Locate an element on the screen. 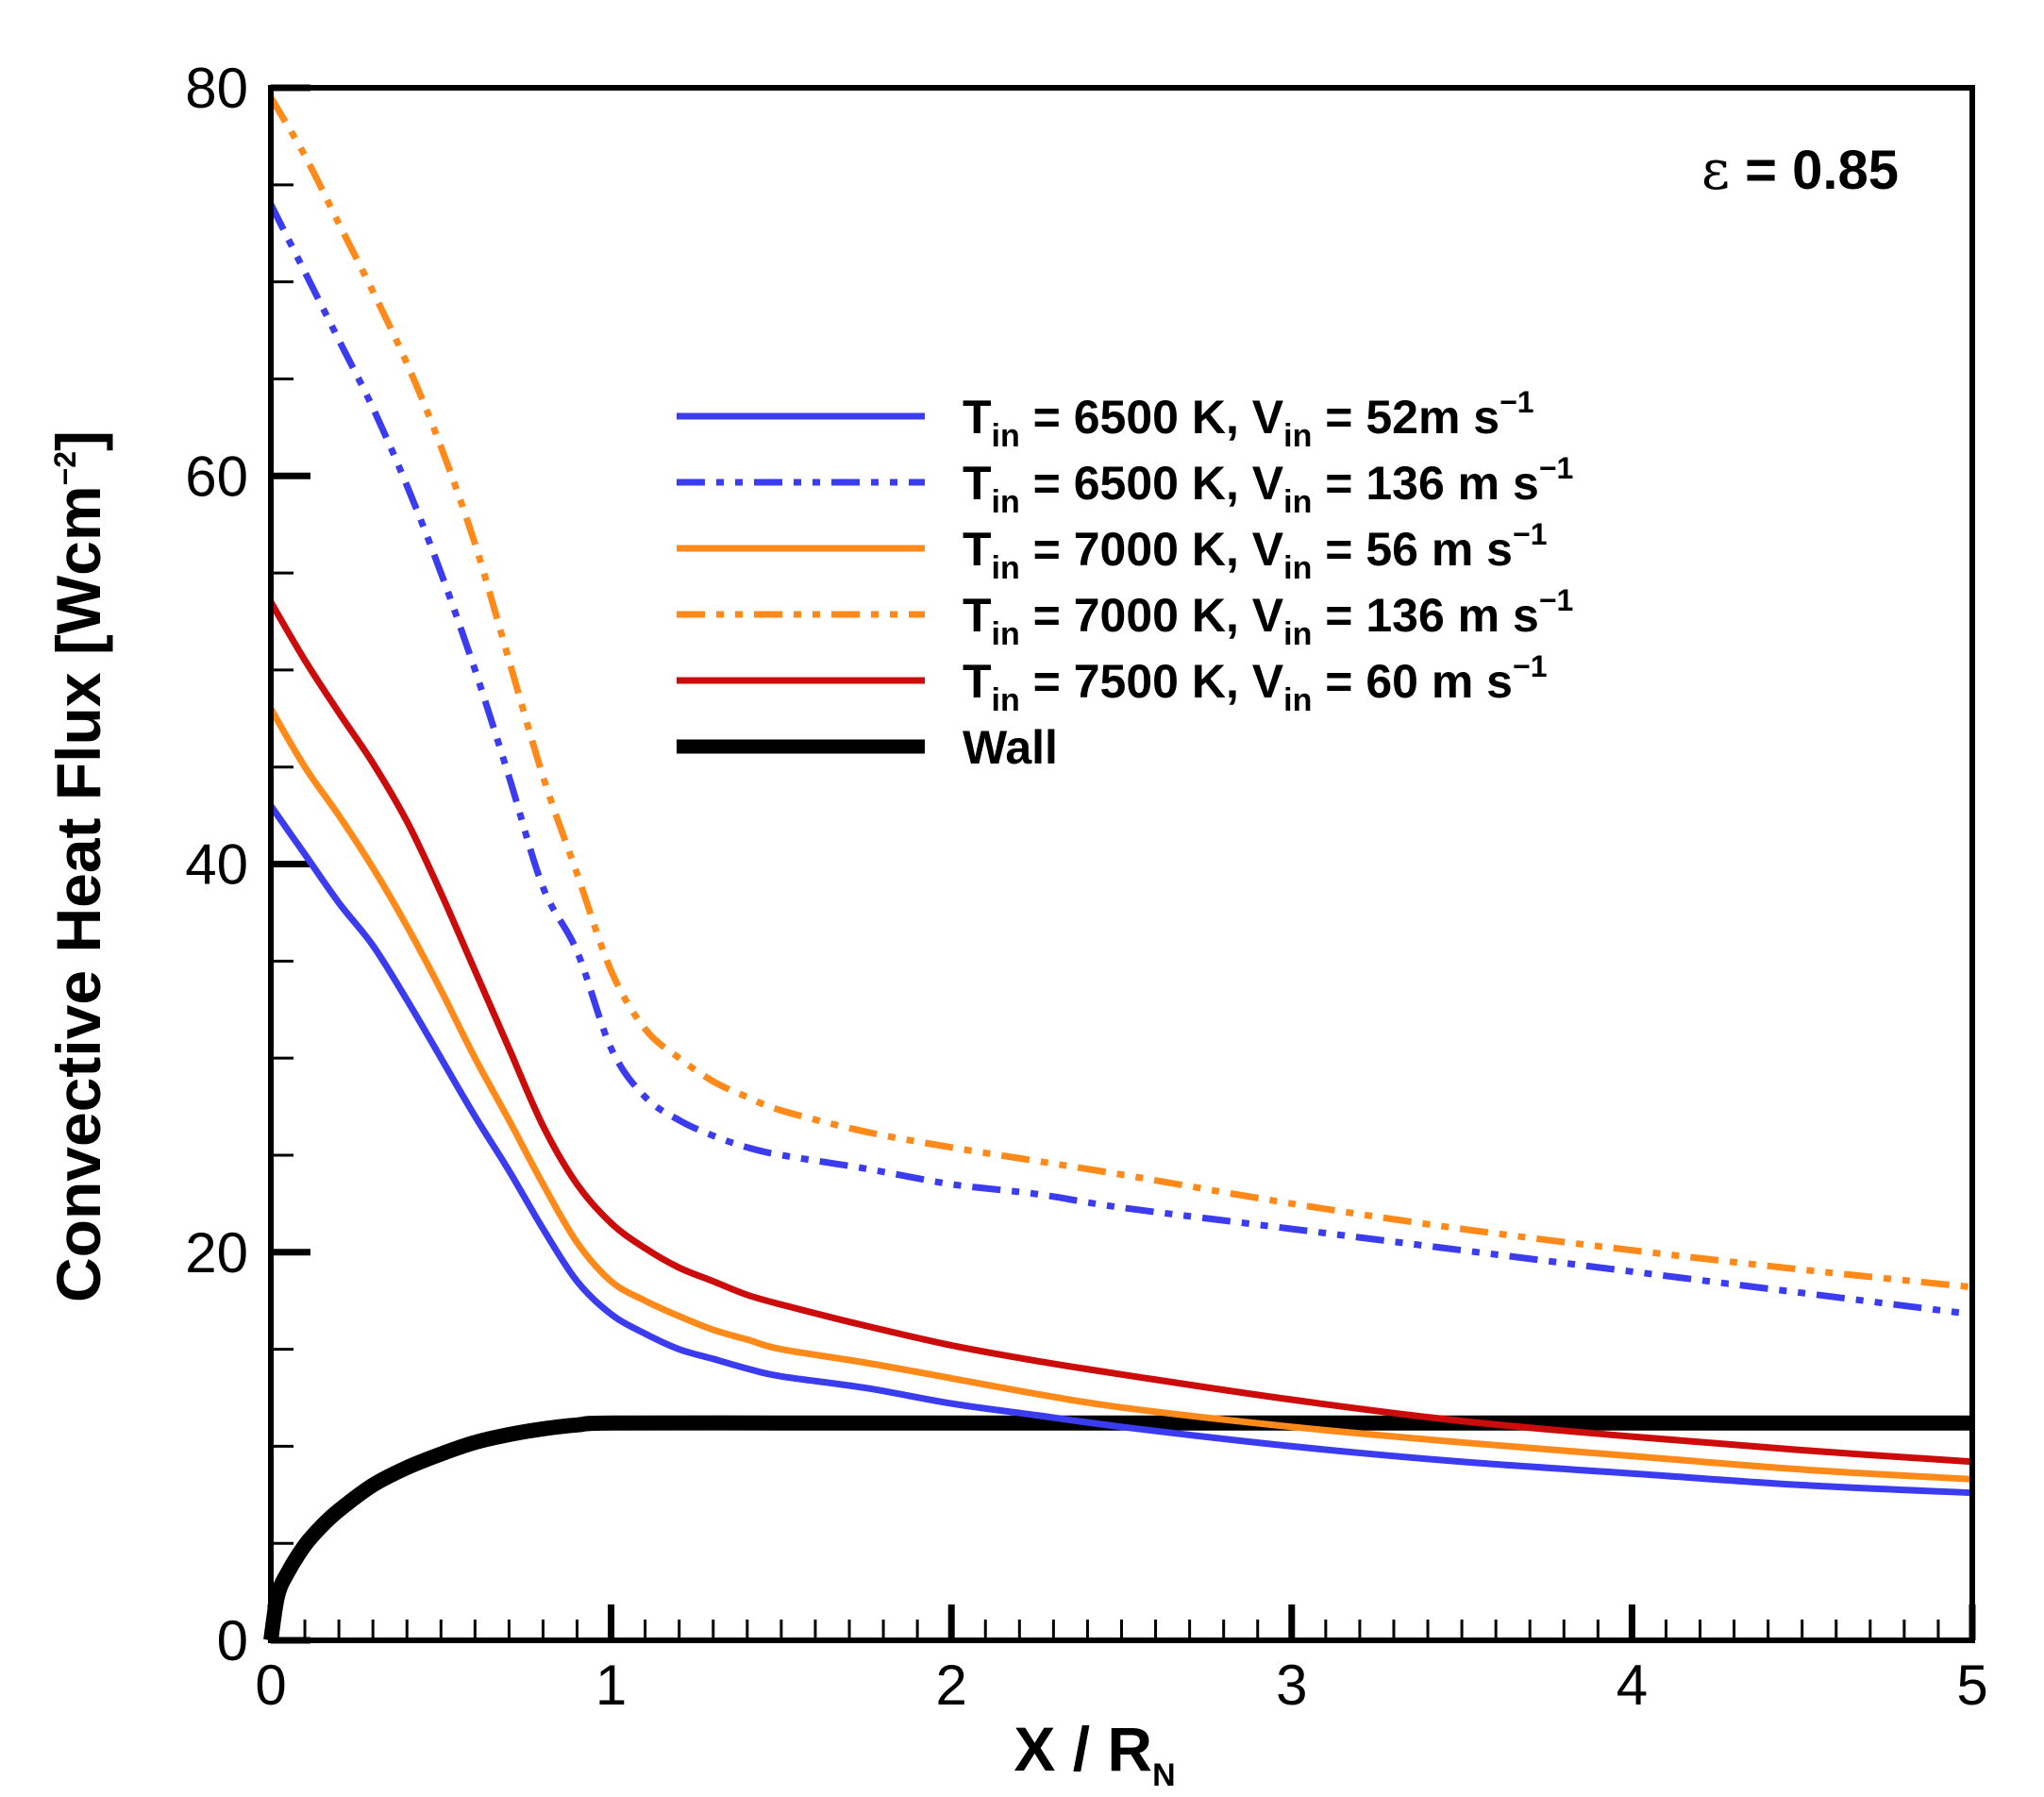 The width and height of the screenshot is (2044, 1797). y-tick-label: 40 is located at coordinates (217, 865).